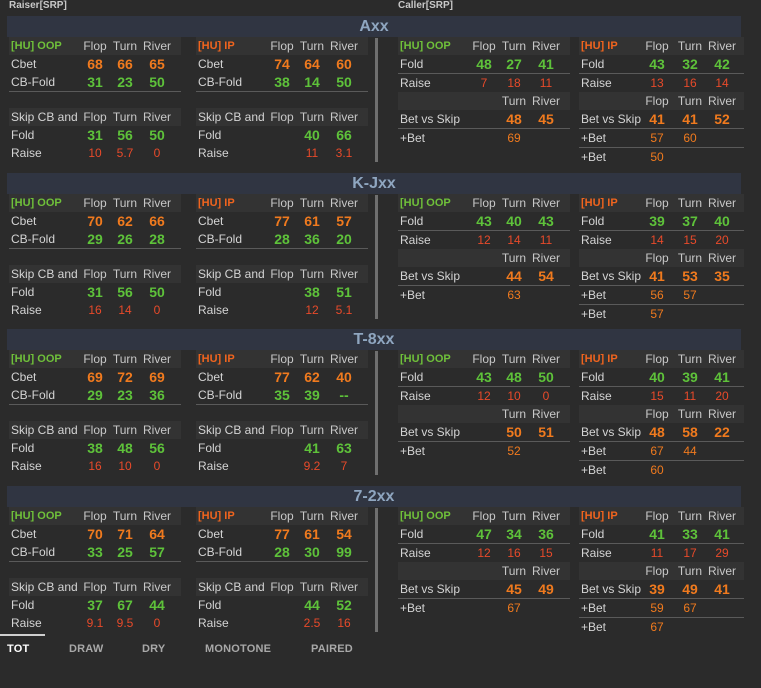 Image resolution: width=761 pixels, height=688 pixels. Describe the element at coordinates (95, 135) in the screenshot. I see `fold-row: Fold 31 56 50` at that location.